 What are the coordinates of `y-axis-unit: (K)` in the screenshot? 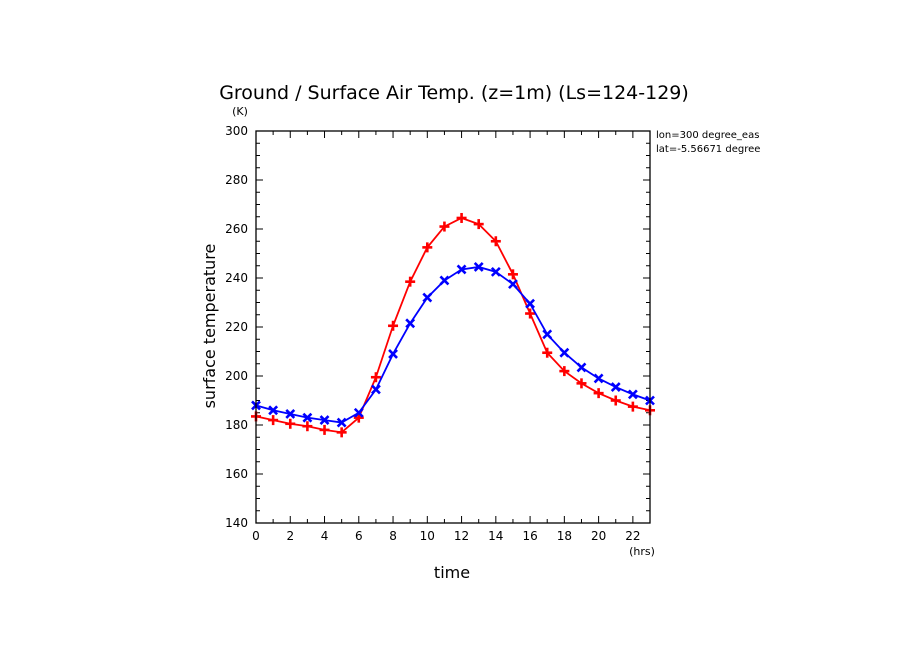 It's located at (240, 111).